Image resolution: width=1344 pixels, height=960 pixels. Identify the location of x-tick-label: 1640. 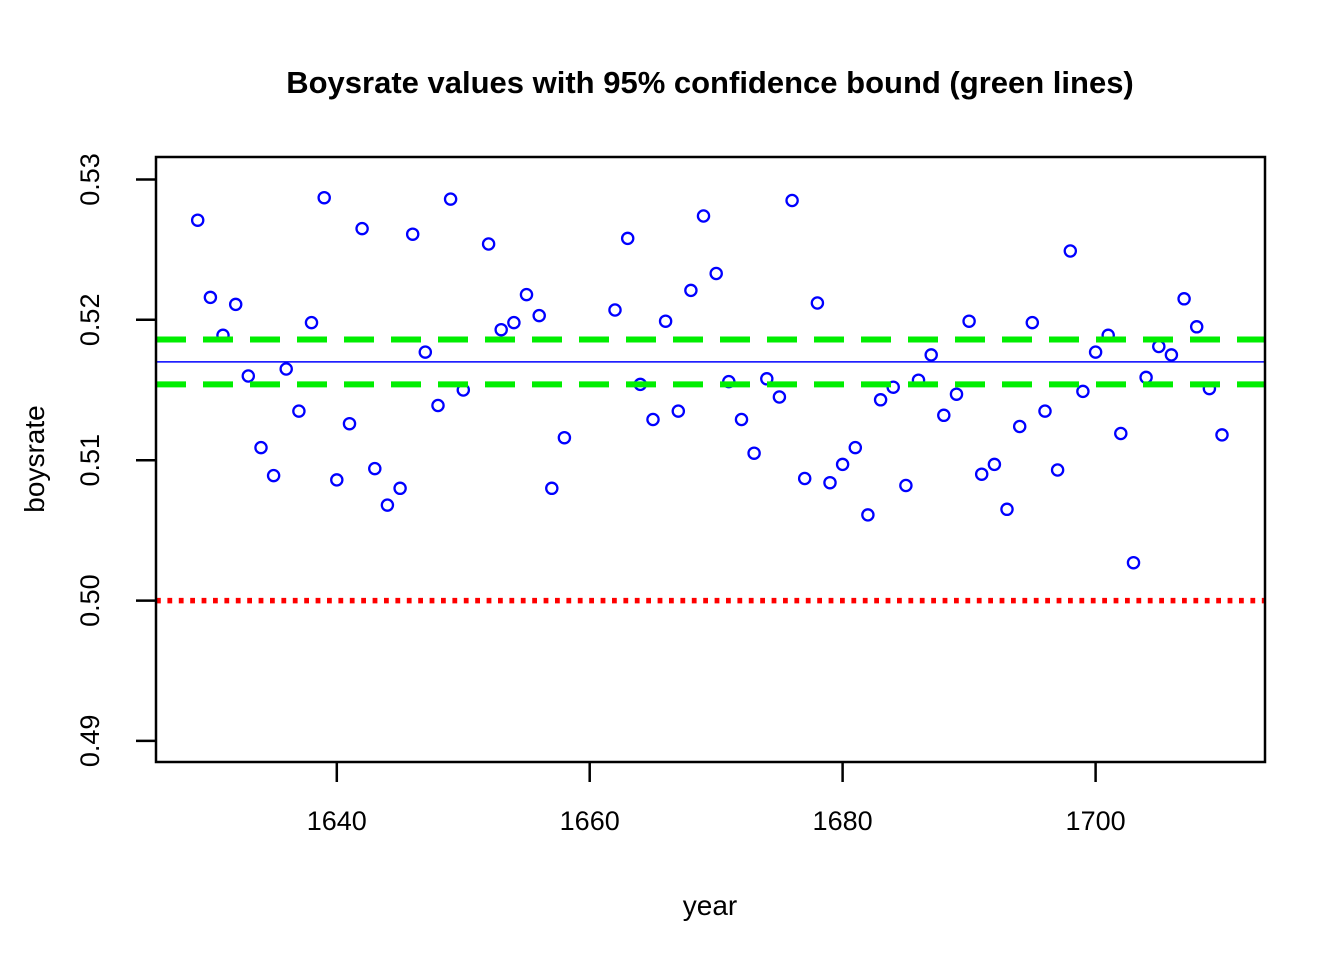
(337, 821).